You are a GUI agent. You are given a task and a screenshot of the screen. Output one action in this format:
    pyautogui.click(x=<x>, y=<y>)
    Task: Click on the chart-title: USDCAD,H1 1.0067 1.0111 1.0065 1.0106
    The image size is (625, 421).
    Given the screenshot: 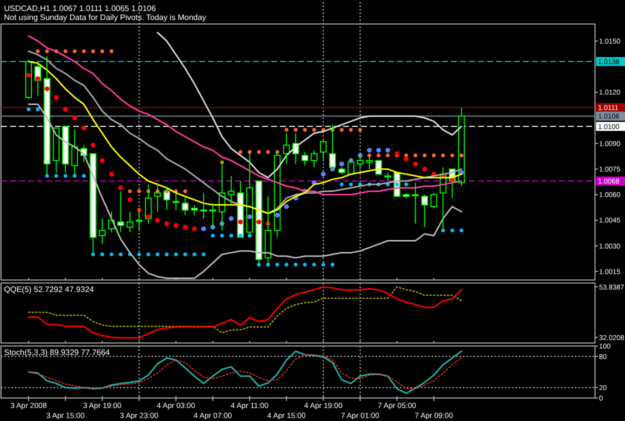 What is the action you would take?
    pyautogui.click(x=80, y=8)
    